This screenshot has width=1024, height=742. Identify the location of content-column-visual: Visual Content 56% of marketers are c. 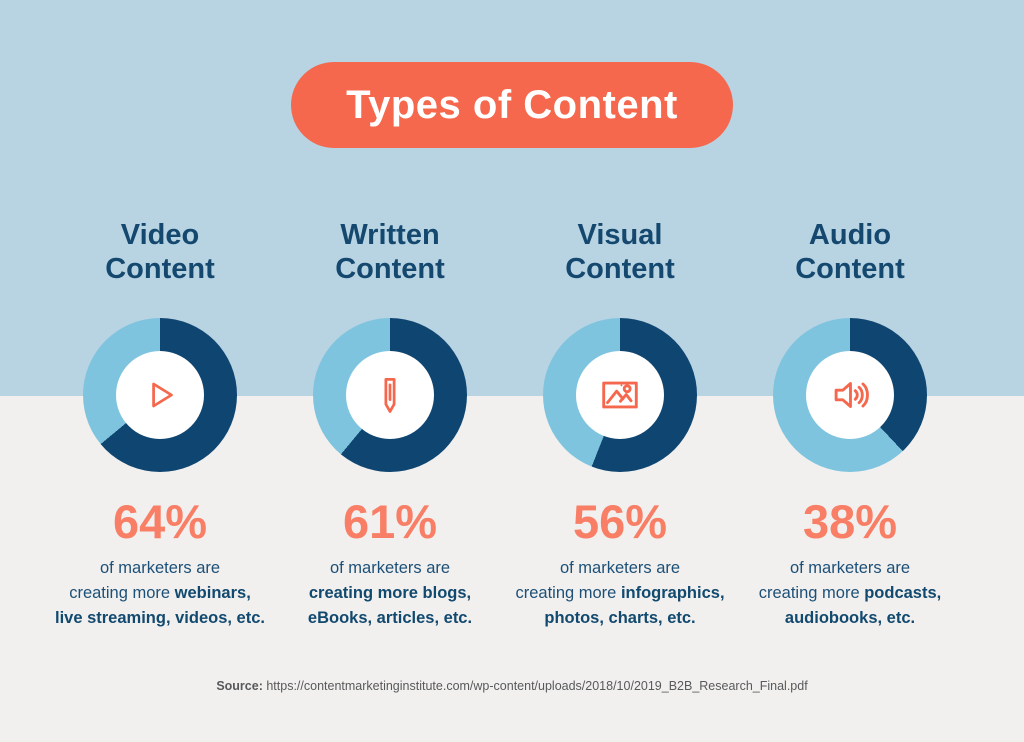
(620, 424).